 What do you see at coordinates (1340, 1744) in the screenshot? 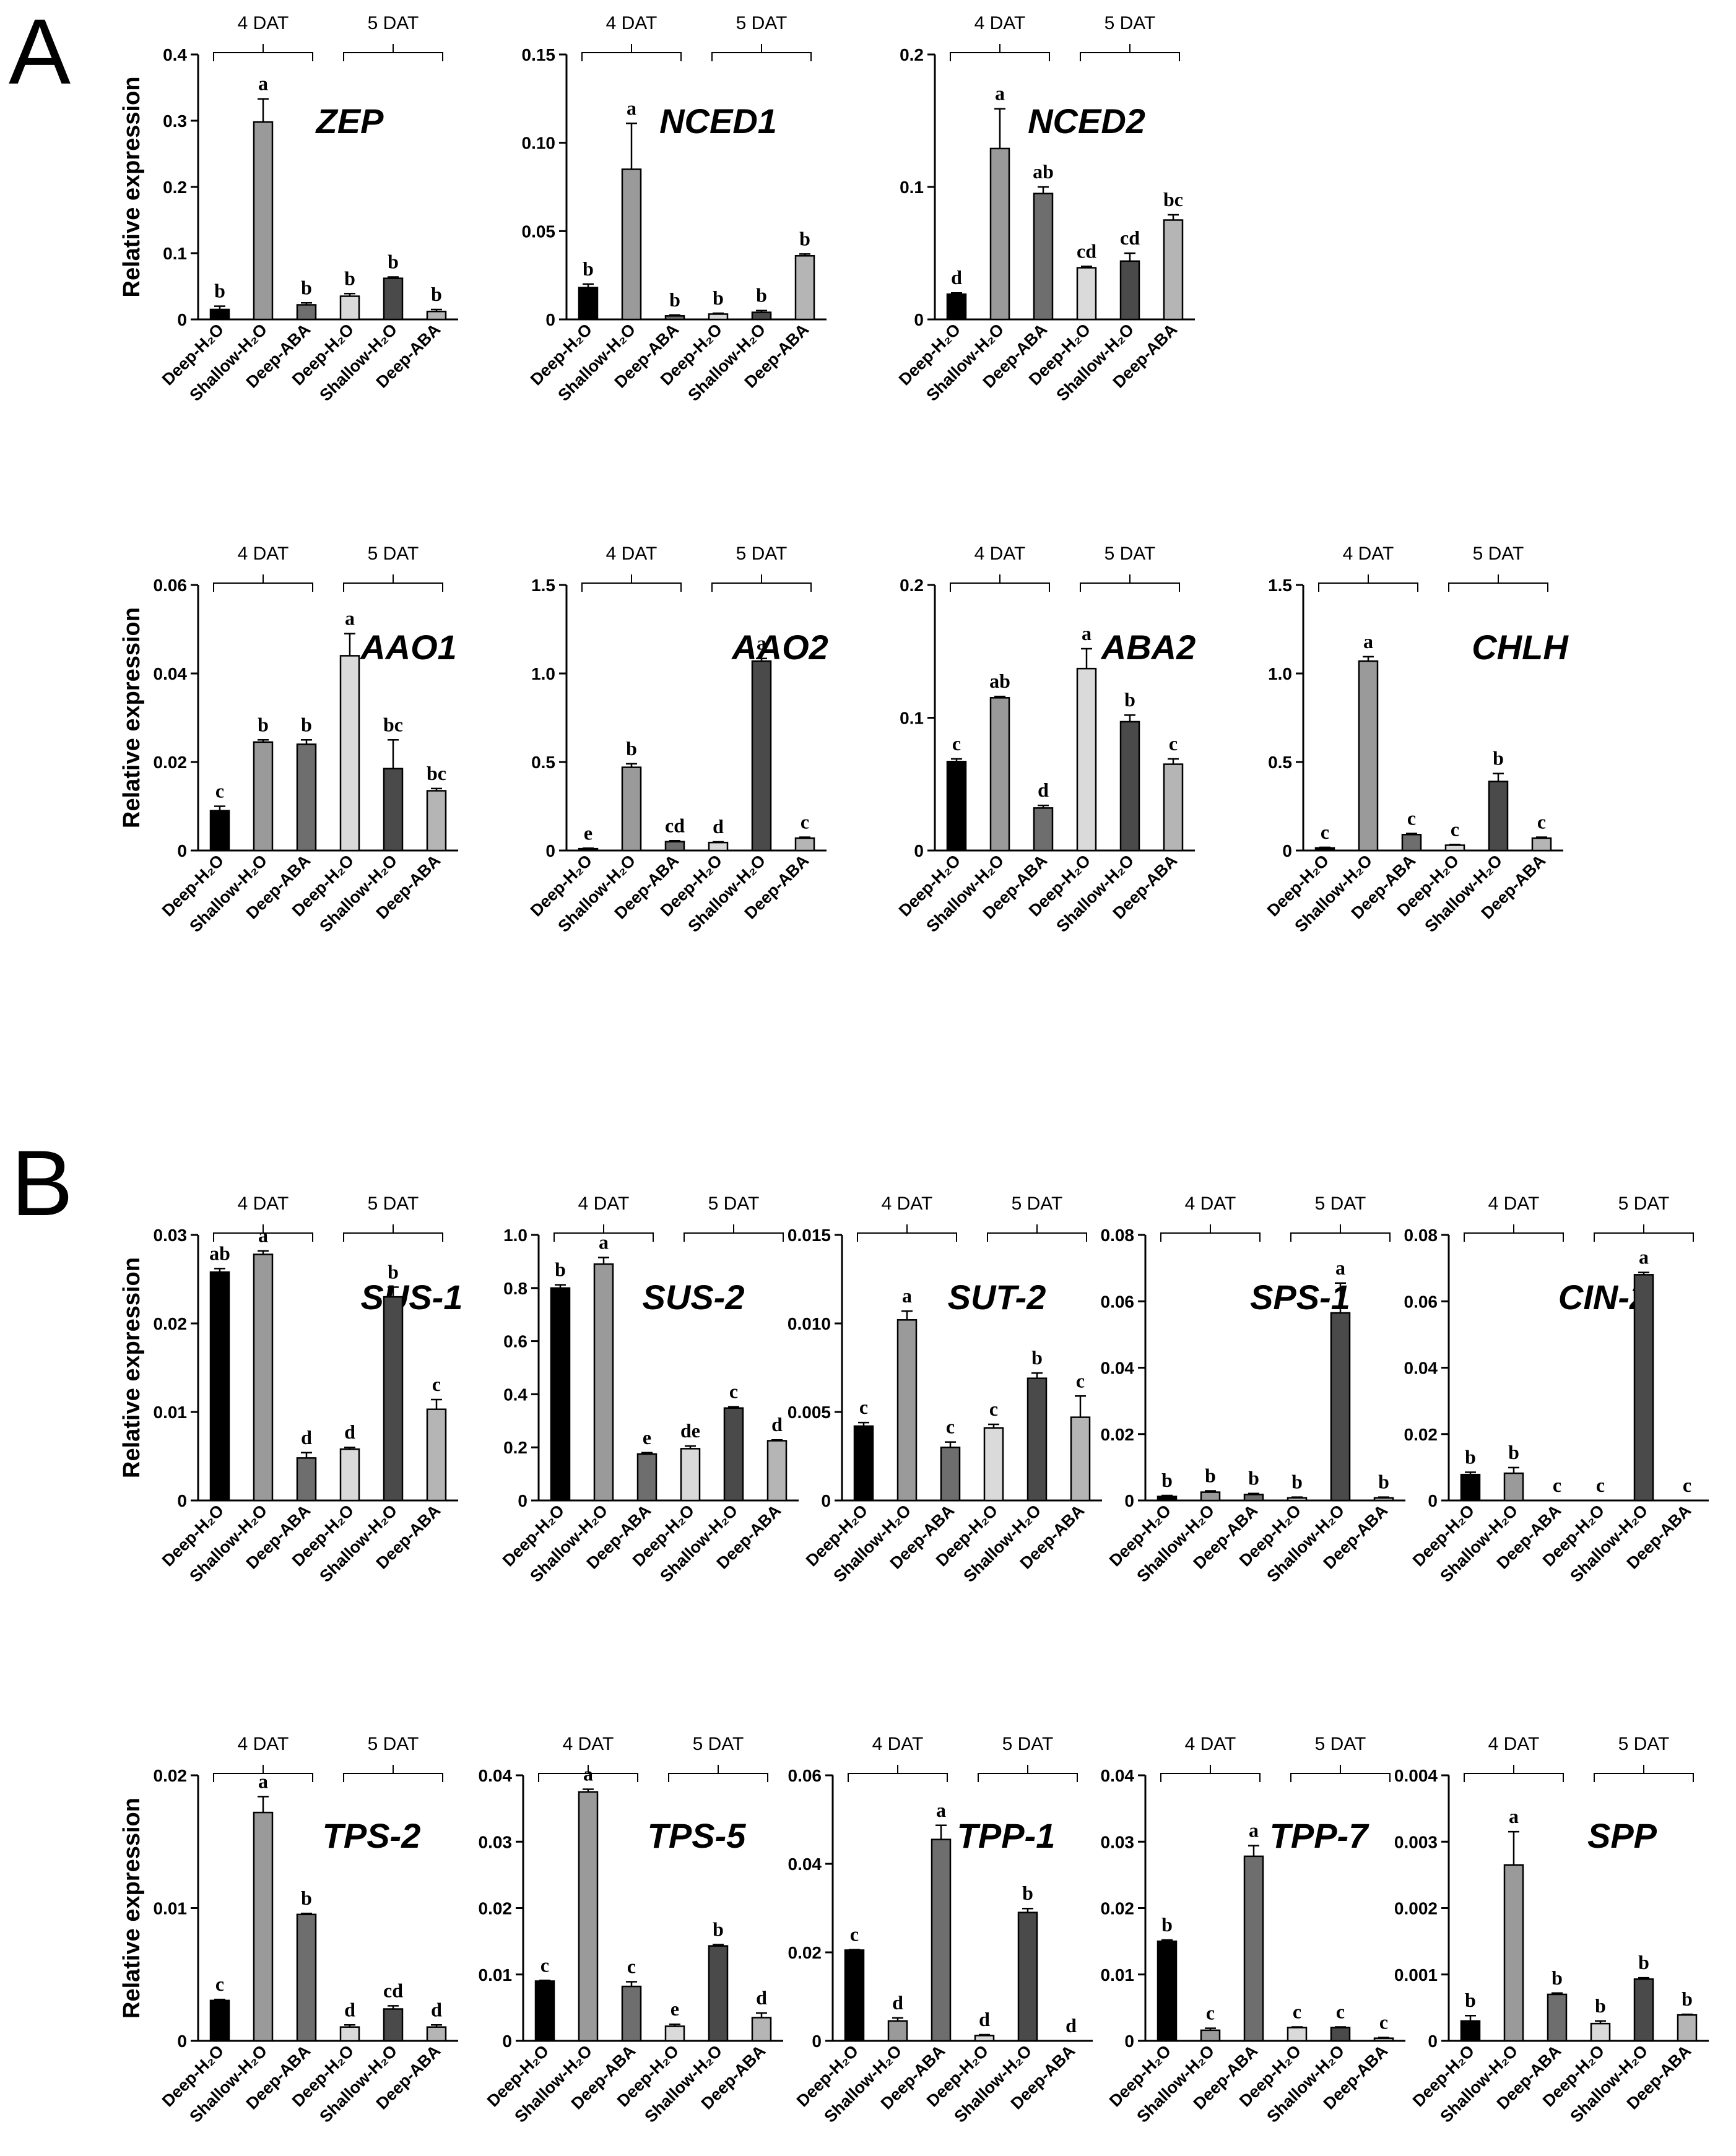
I see `tpp-7-group-label: 5 DAT` at bounding box center [1340, 1744].